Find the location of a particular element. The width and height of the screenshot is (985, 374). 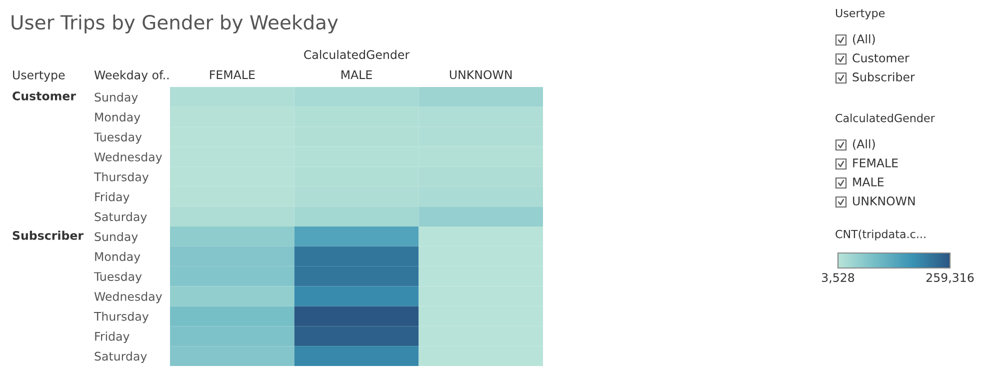

y-axis-title: Weekday of.. is located at coordinates (131, 76).